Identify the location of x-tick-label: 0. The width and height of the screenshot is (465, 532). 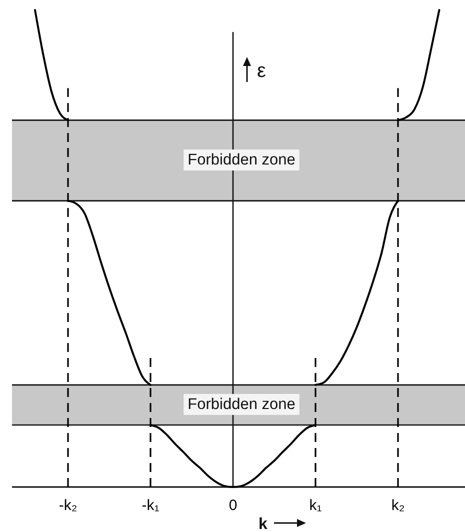
(233, 505).